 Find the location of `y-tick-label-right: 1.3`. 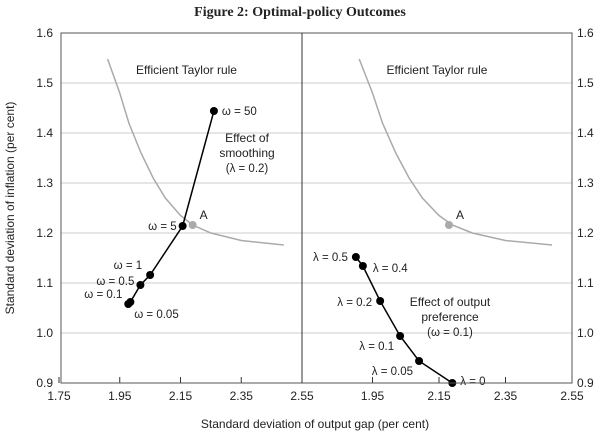

y-tick-label-right: 1.3 is located at coordinates (585, 183).